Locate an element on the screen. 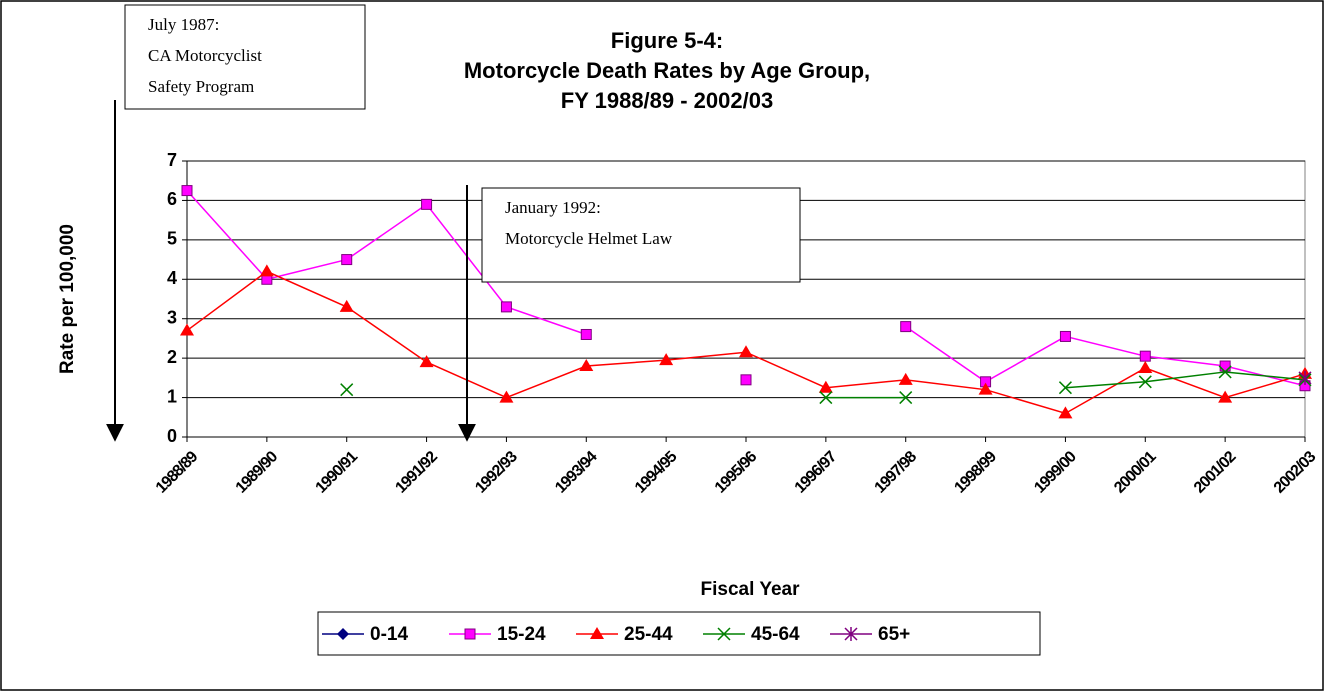 This screenshot has height=691, width=1324. legend-label: 45-64 is located at coordinates (775, 634).